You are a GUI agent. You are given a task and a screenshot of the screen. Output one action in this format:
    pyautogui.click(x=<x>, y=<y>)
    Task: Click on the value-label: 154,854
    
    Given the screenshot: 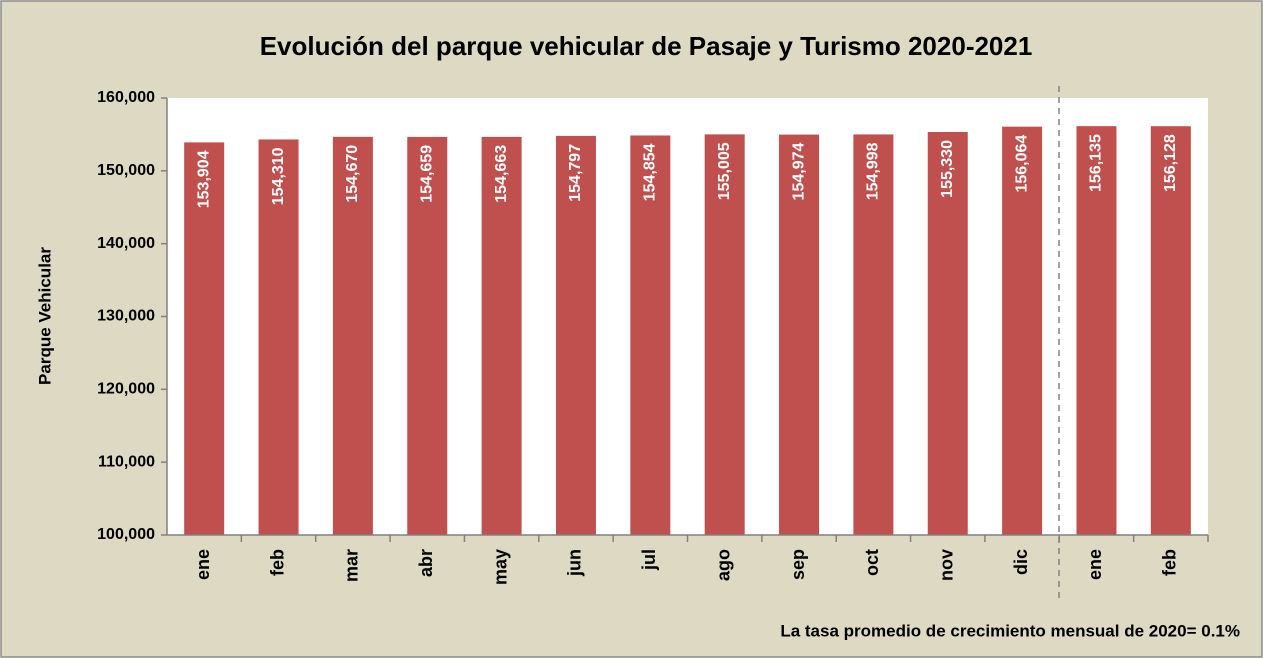 What is the action you would take?
    pyautogui.click(x=650, y=172)
    